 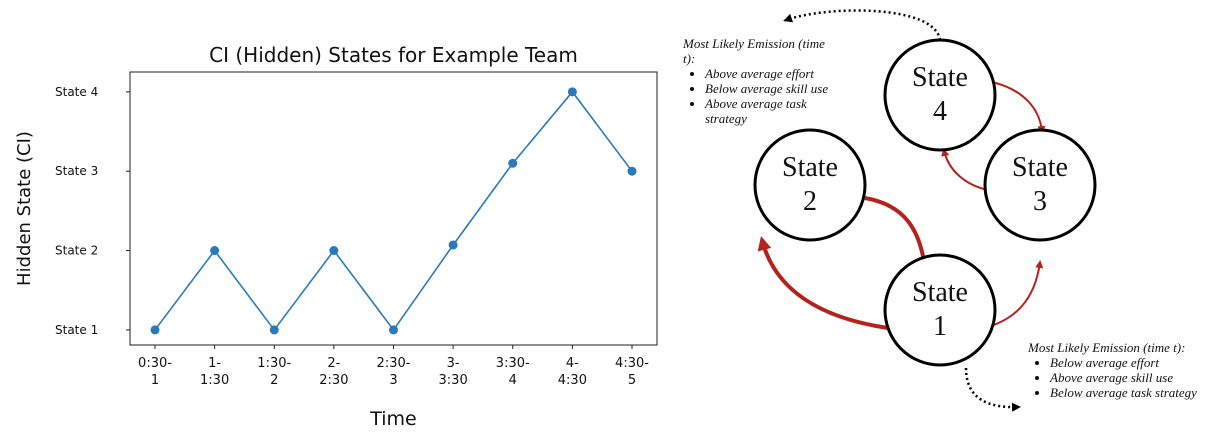 What do you see at coordinates (24, 208) in the screenshot?
I see `y-axis-label: Hidden State (CI)` at bounding box center [24, 208].